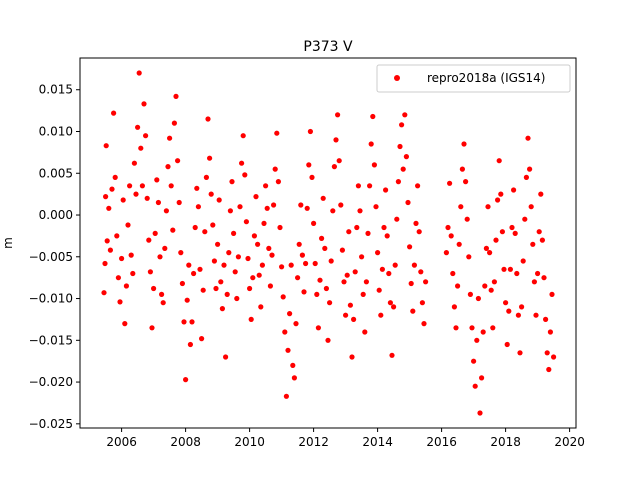  What do you see at coordinates (377, 442) in the screenshot?
I see `x-tick-label: 2014` at bounding box center [377, 442].